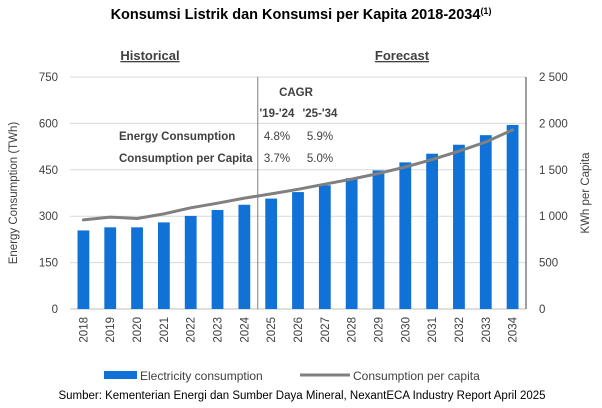 Image resolution: width=602 pixels, height=408 pixels. Describe the element at coordinates (326, 330) in the screenshot. I see `x-tick-label: 2027` at that location.